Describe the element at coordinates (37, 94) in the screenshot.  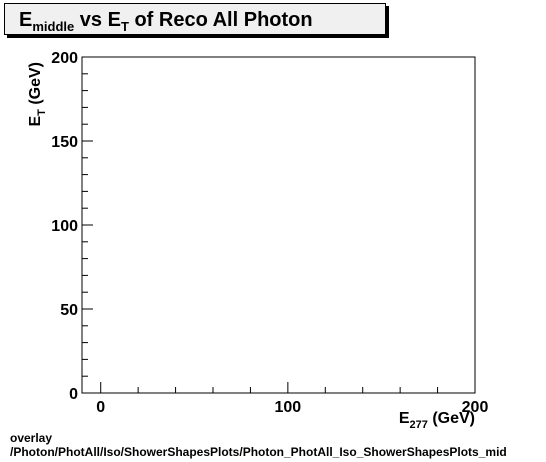
I see `y-axis-label: ET (GeV)` at that location.